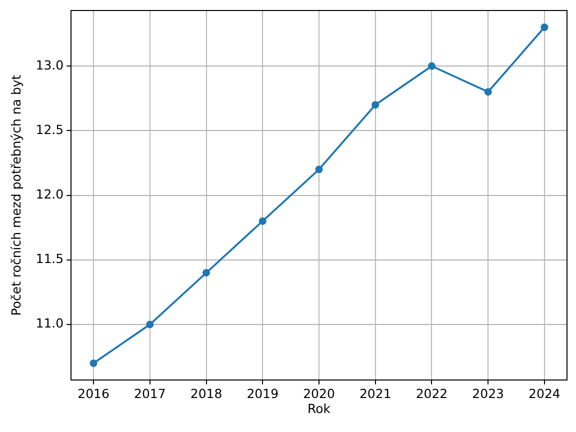  I want to click on x-tick-label: 2019, so click(262, 394).